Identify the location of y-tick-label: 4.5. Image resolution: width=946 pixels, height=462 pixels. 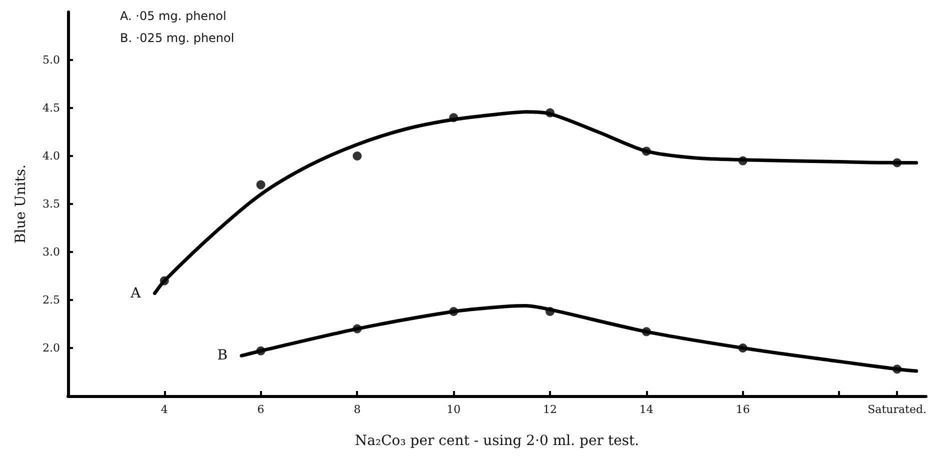
(51, 108).